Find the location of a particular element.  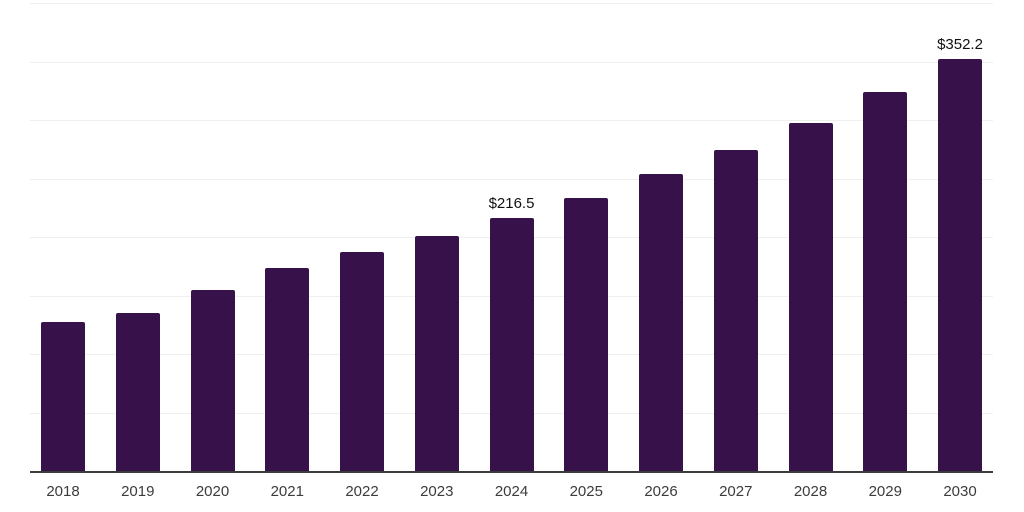

x-tick-label: 2028 is located at coordinates (810, 491).